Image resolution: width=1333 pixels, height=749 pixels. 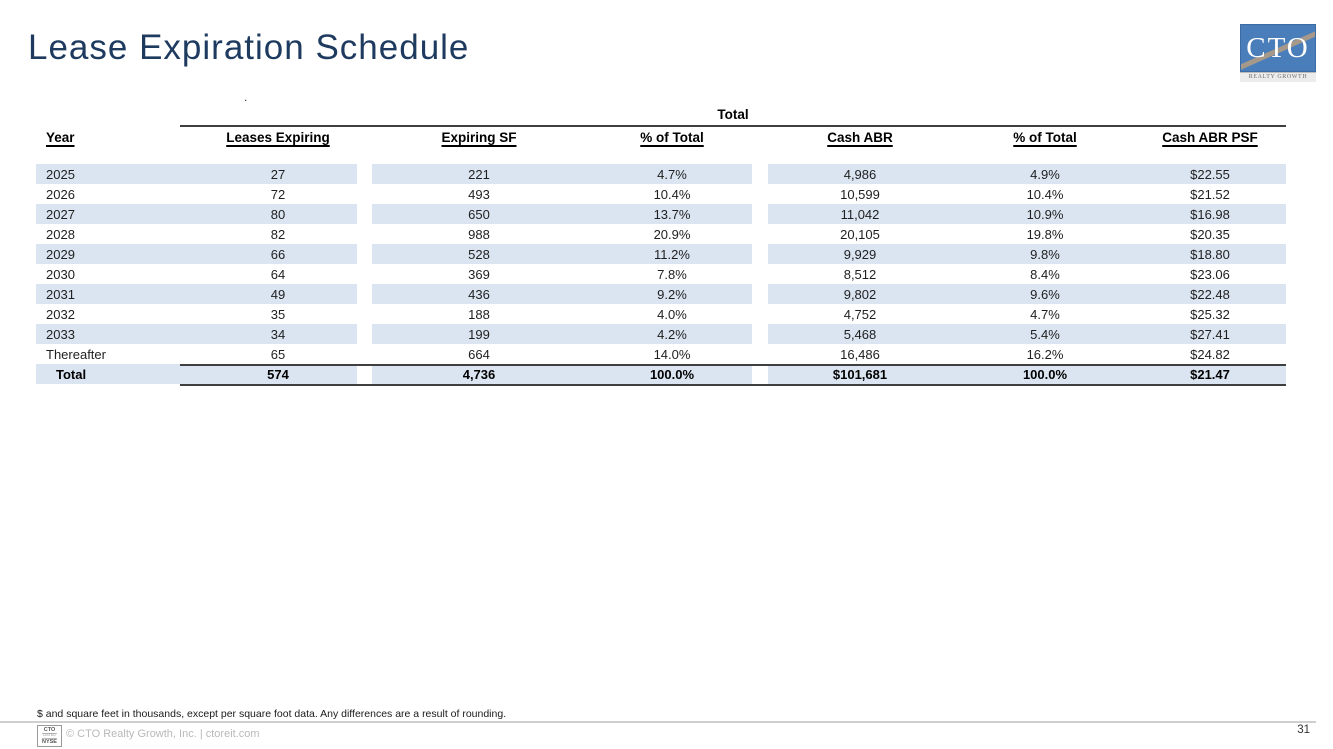 I want to click on cell-cash-abr: 20,105, so click(x=860, y=234).